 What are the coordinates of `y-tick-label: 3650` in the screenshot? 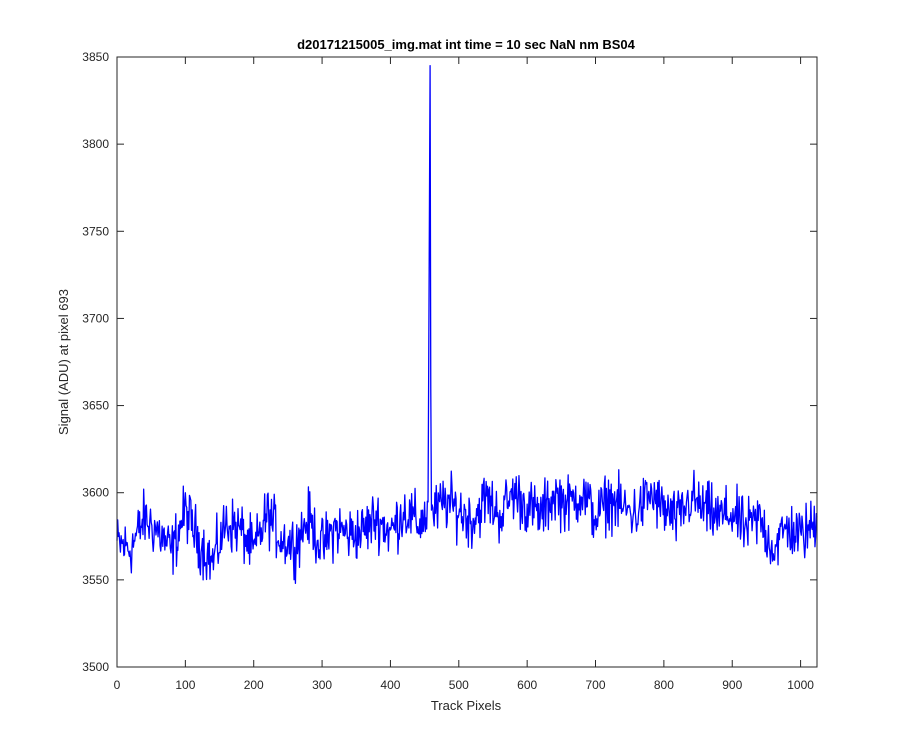 It's located at (95, 406).